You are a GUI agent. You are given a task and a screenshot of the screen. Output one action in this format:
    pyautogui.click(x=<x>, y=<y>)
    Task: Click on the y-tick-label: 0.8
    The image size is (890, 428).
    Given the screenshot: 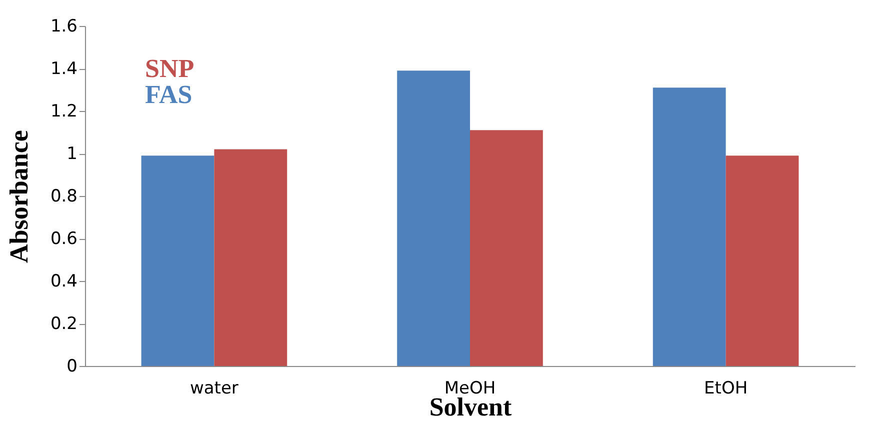 What is the action you would take?
    pyautogui.click(x=64, y=196)
    